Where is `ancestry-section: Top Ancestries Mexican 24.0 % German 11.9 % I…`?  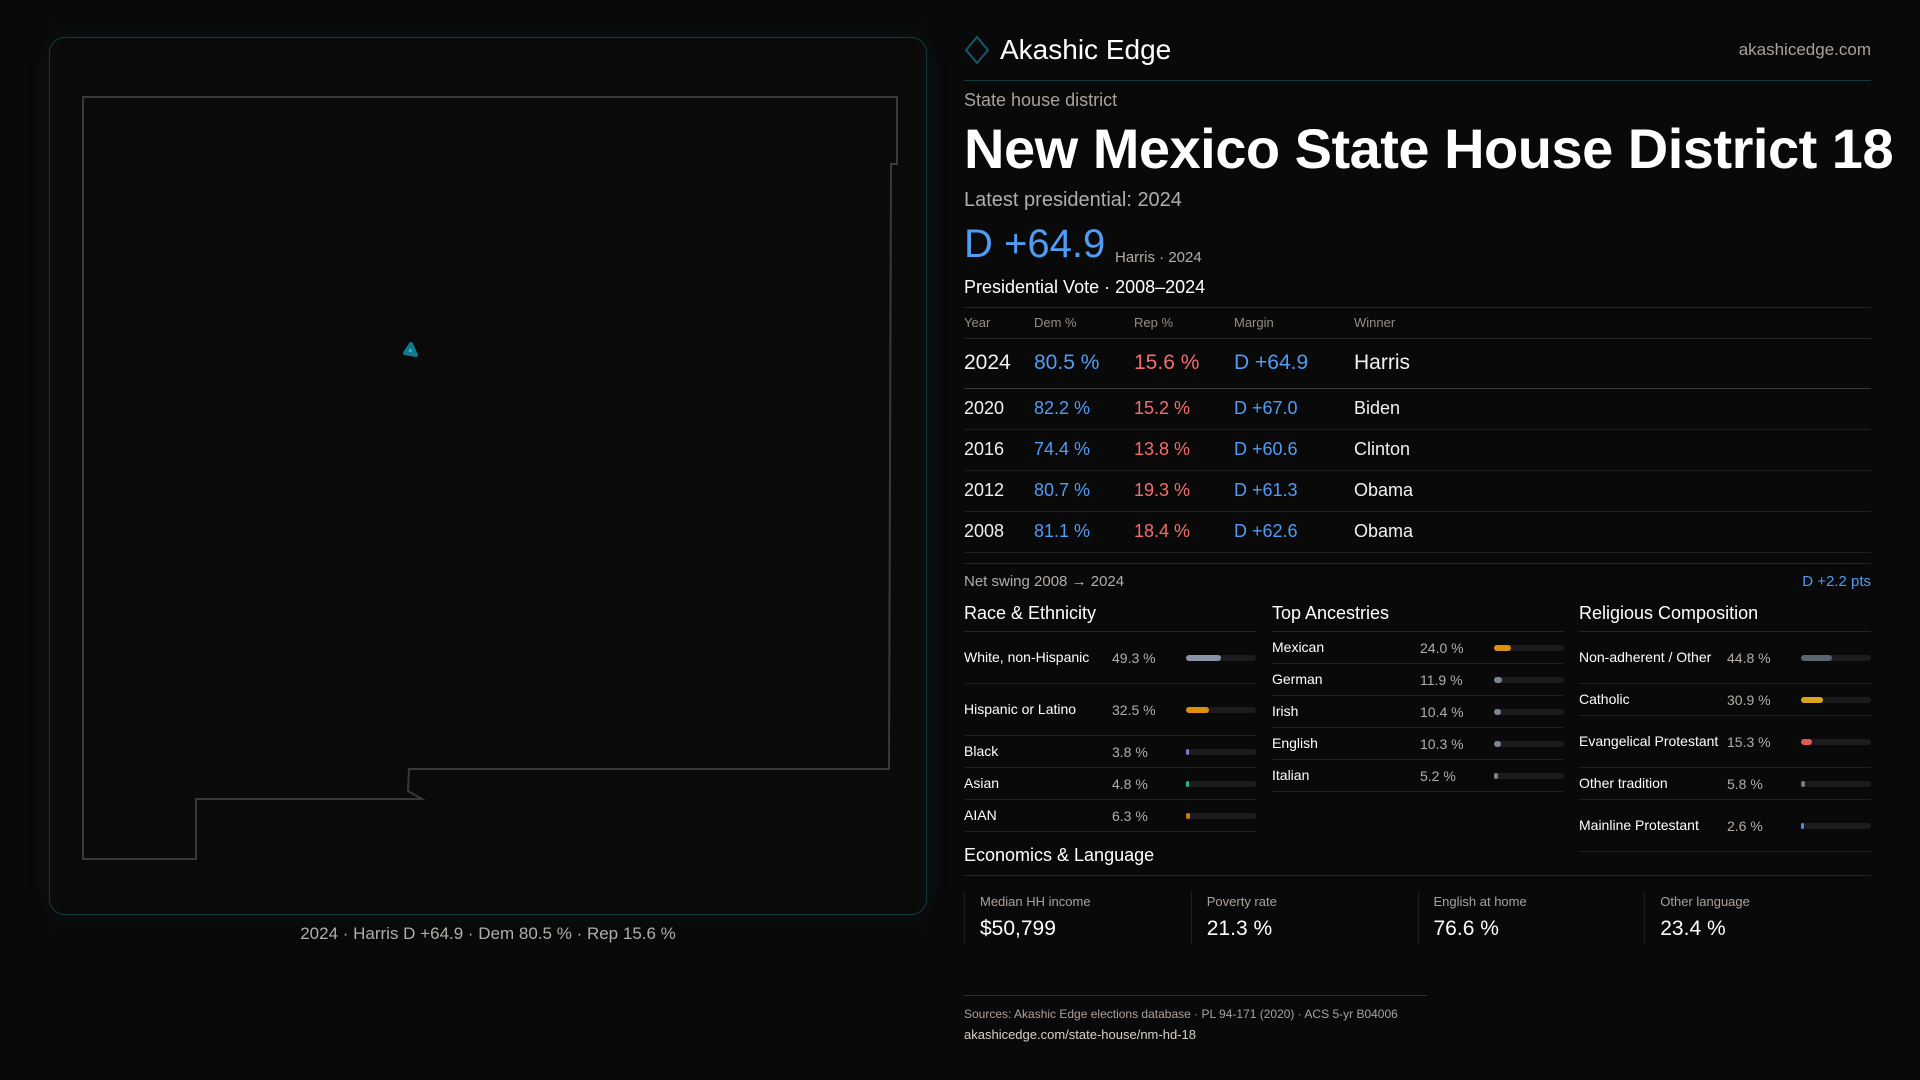
ancestry-section: Top Ancestries Mexican 24.0 % German 11.9 % I… is located at coordinates (1418, 697).